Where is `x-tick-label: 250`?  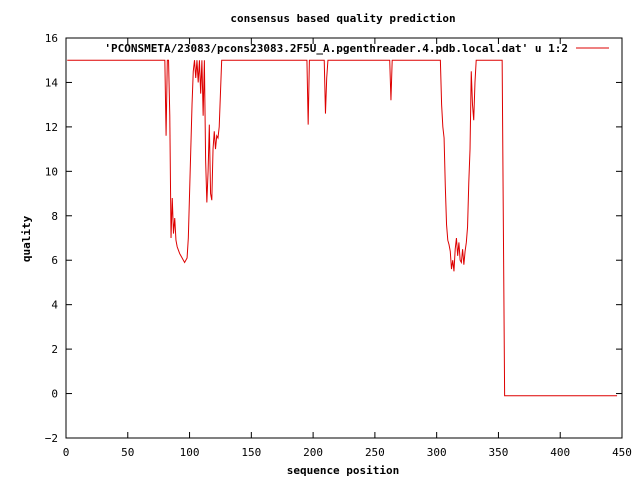
x-tick-label: 250 is located at coordinates (375, 452).